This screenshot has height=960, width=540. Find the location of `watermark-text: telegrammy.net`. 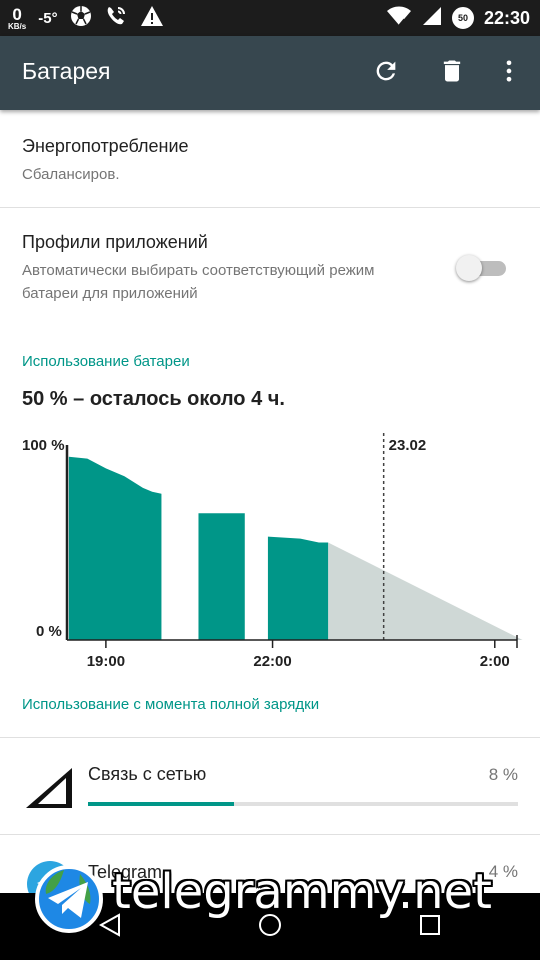

watermark-text: telegrammy.net is located at coordinates (302, 892).